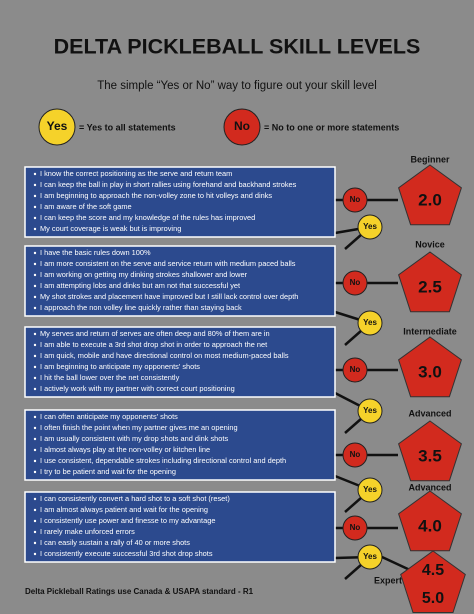 This screenshot has height=614, width=474. What do you see at coordinates (127, 127) in the screenshot?
I see `yes-legend-text: = Yes to all statements` at bounding box center [127, 127].